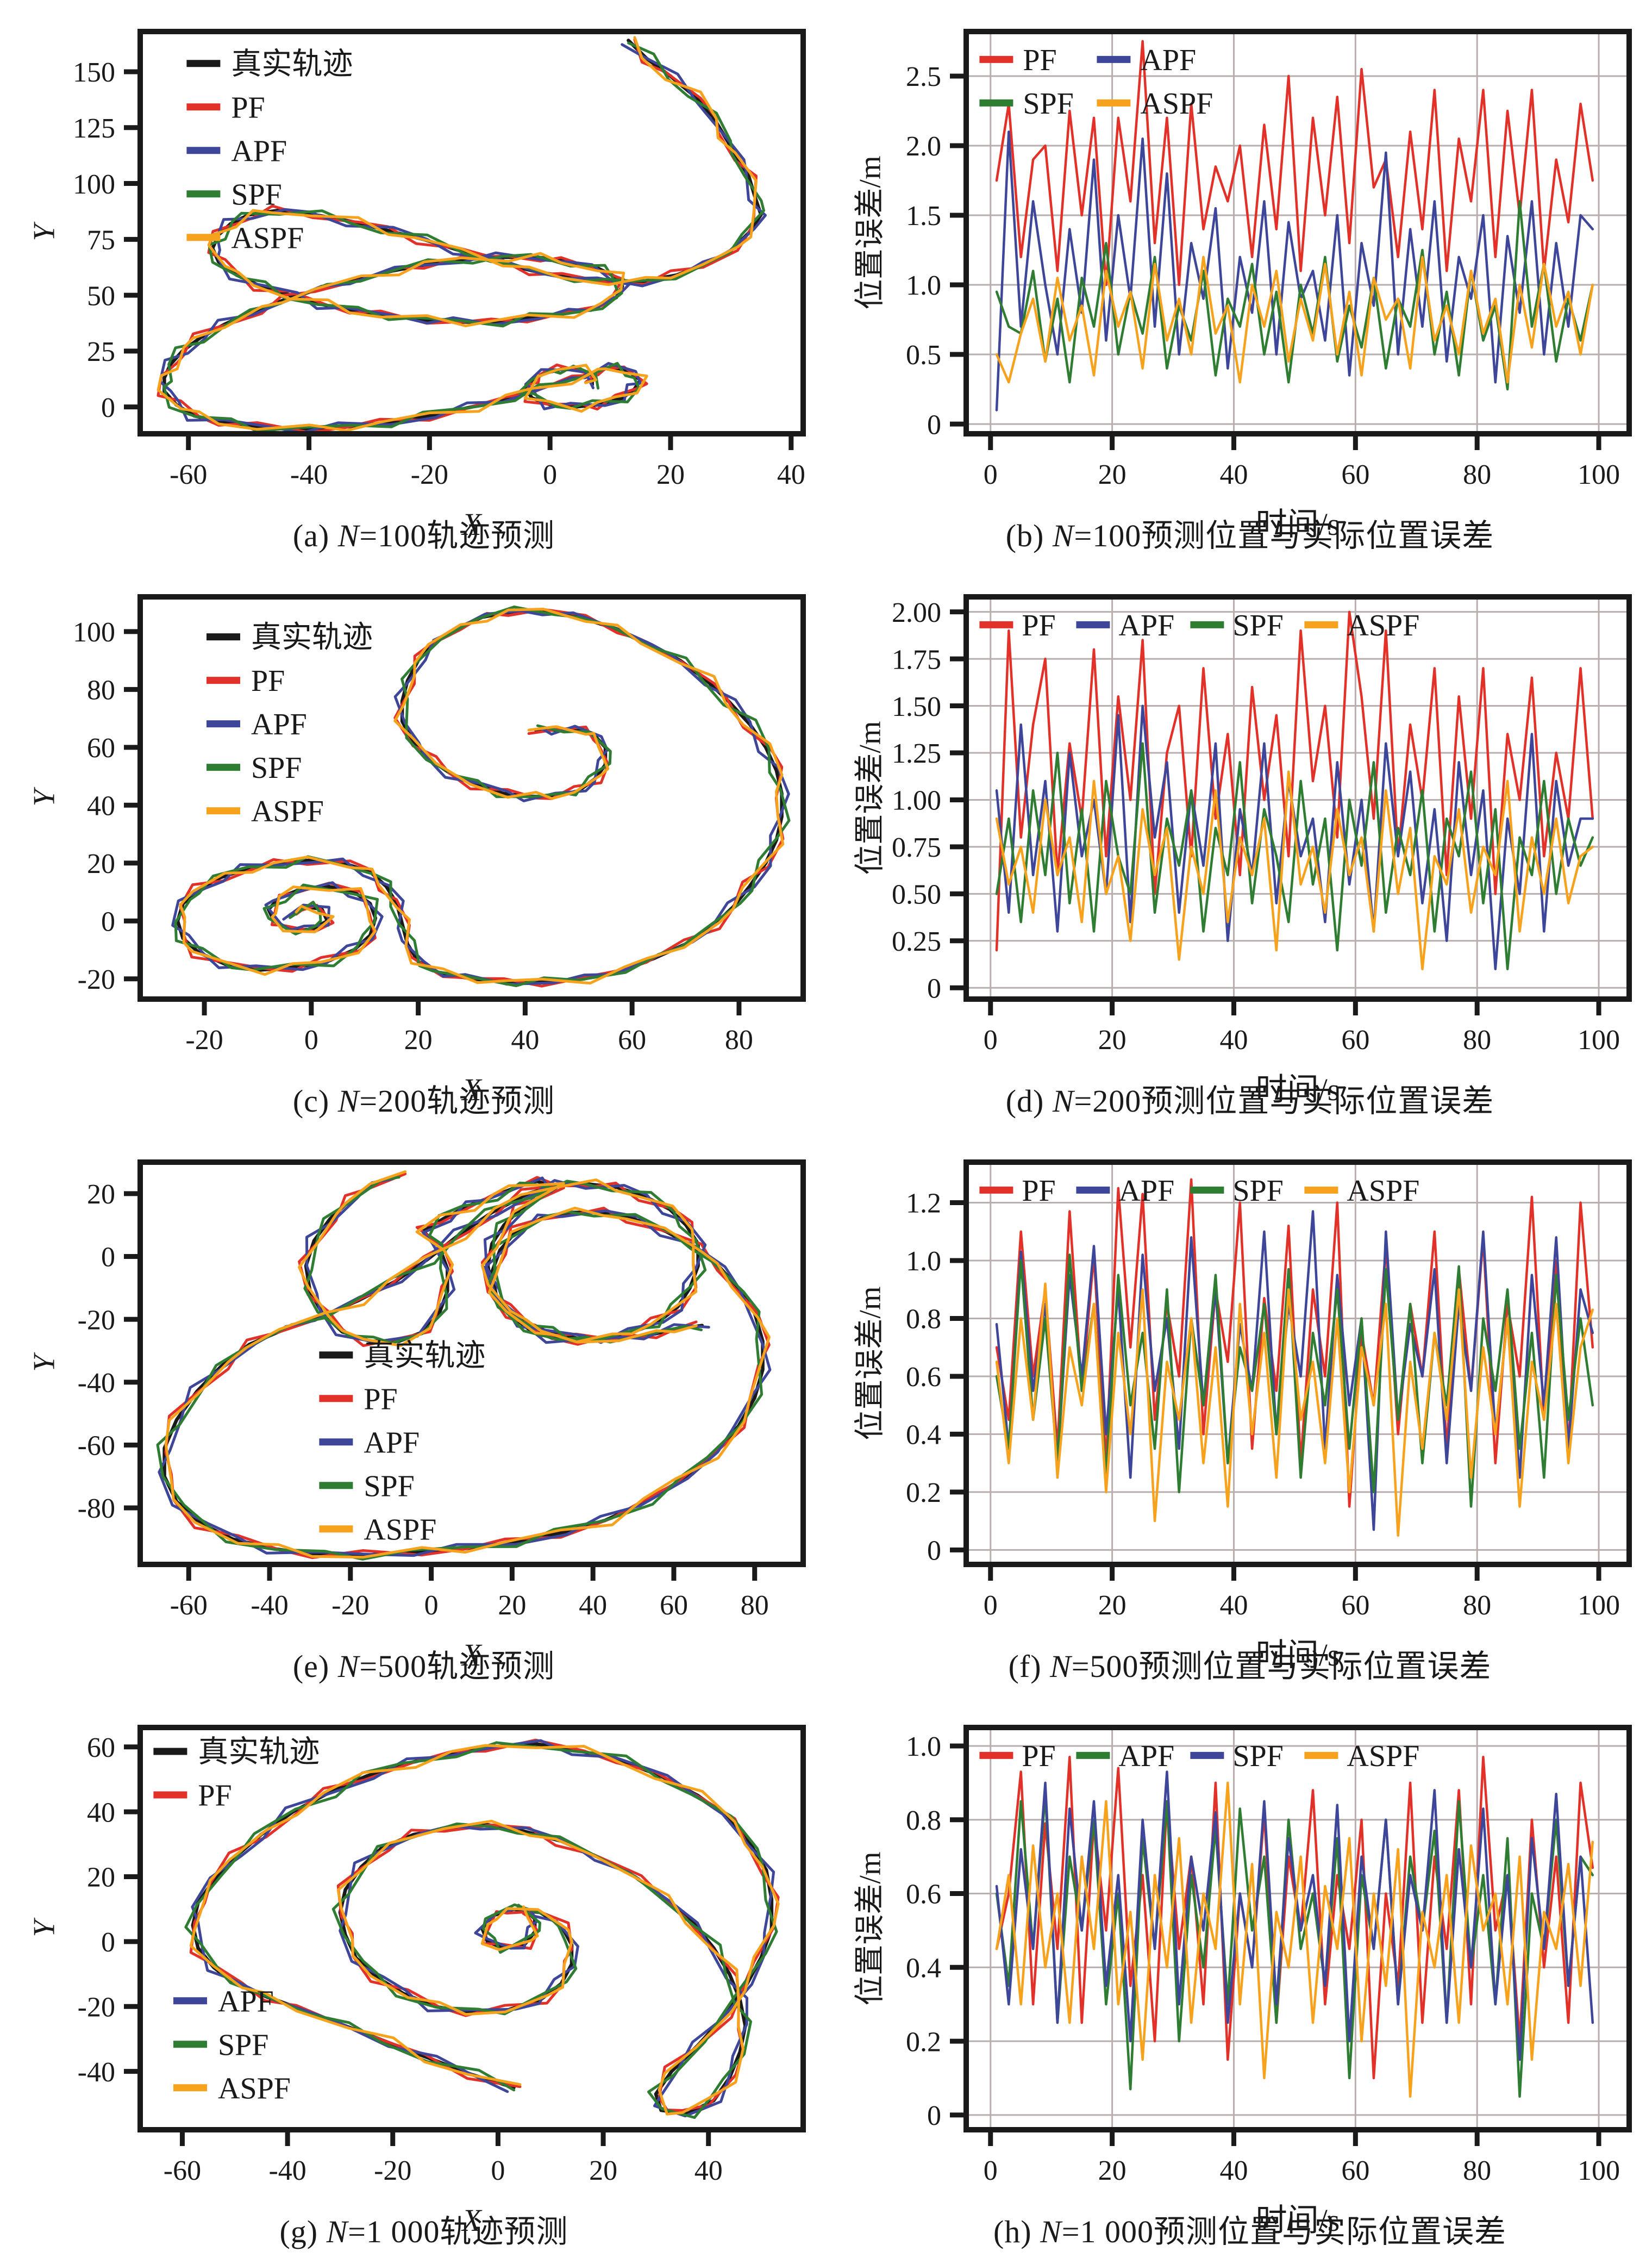 Image resolution: width=1652 pixels, height=2264 pixels. What do you see at coordinates (424, 2229) in the screenshot?
I see `caption-g: (g) N=1 000轨迹预测` at bounding box center [424, 2229].